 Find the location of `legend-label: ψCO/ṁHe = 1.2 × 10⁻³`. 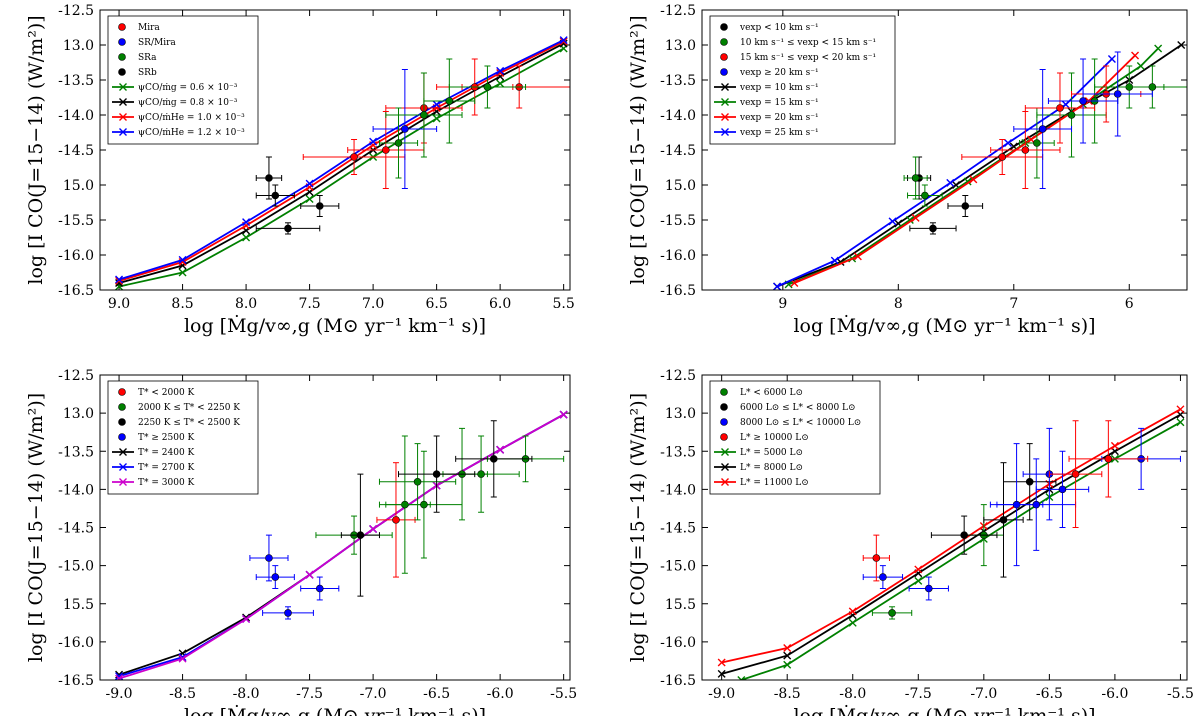

legend-label: ψCO/ṁHe = 1.2 × 10⁻³ is located at coordinates (191, 133).